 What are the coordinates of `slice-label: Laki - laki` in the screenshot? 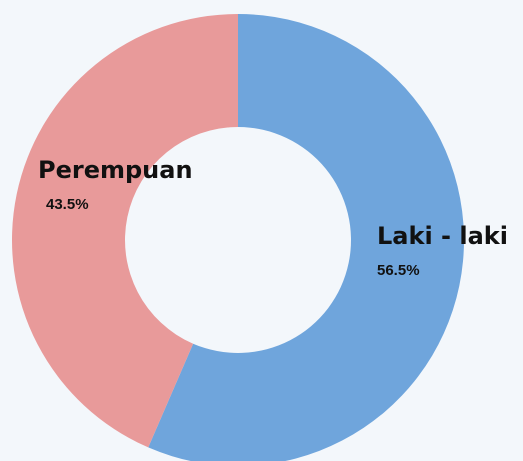 It's located at (442, 236).